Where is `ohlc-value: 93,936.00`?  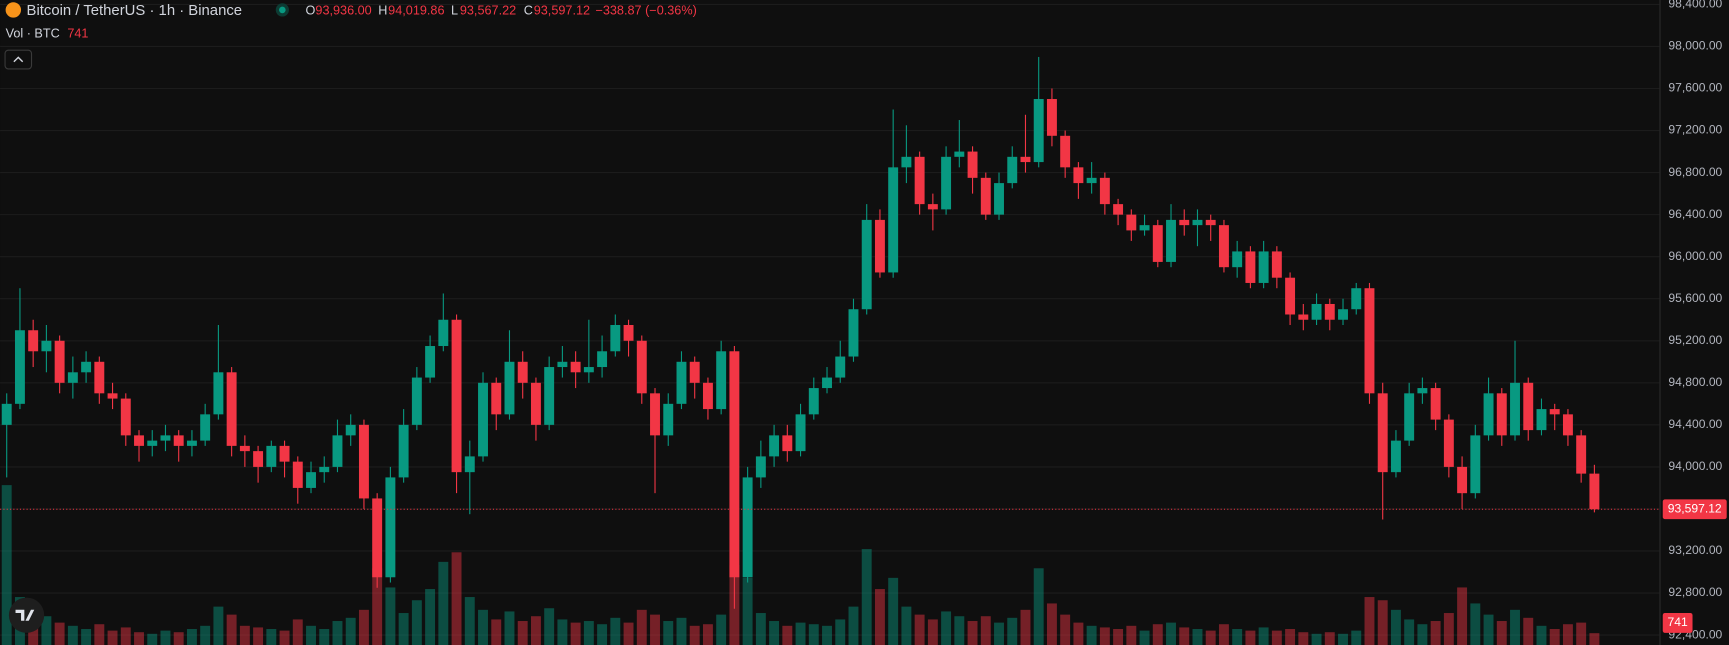 ohlc-value: 93,936.00 is located at coordinates (343, 10).